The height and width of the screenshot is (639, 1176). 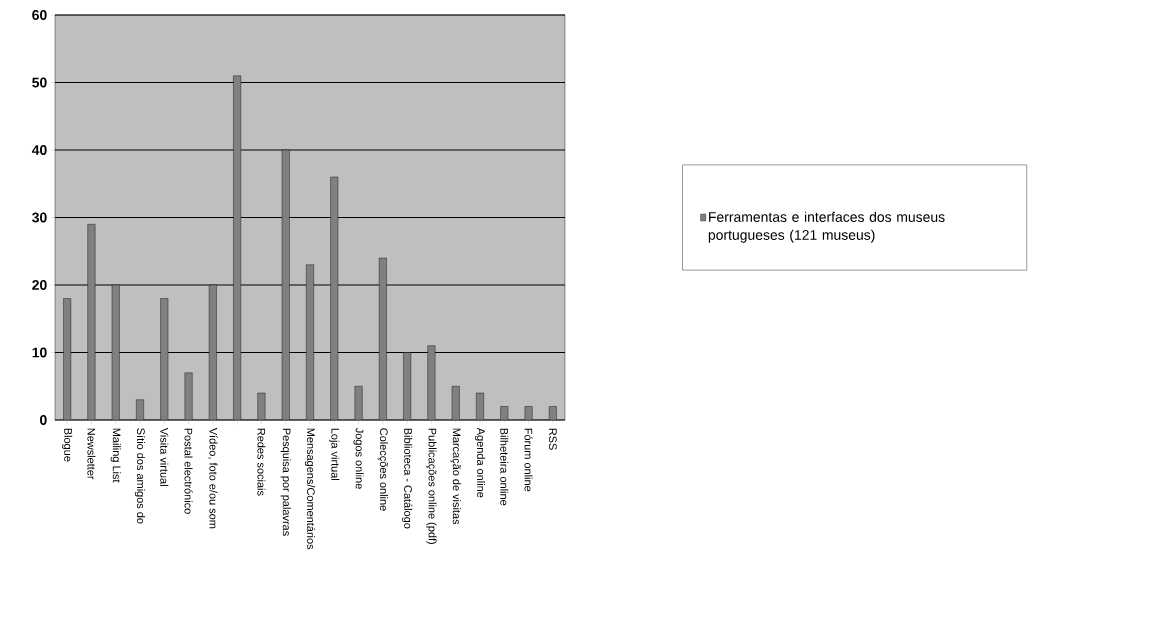 I want to click on x-tick-label: Biblioteca - Catálogo, so click(x=407, y=478).